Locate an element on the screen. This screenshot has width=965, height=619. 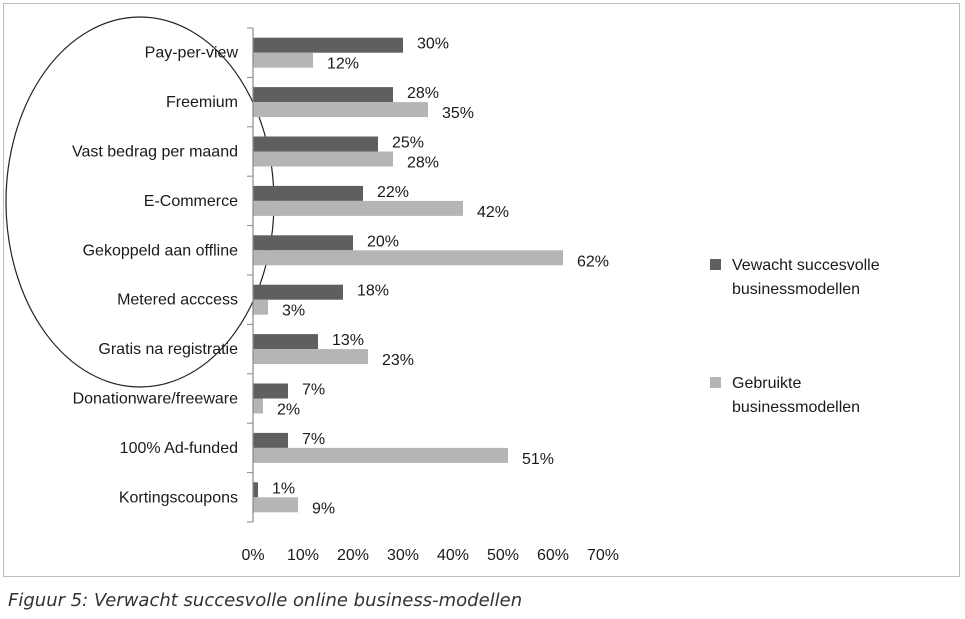
category-label: 100% Ad-funded is located at coordinates (179, 448).